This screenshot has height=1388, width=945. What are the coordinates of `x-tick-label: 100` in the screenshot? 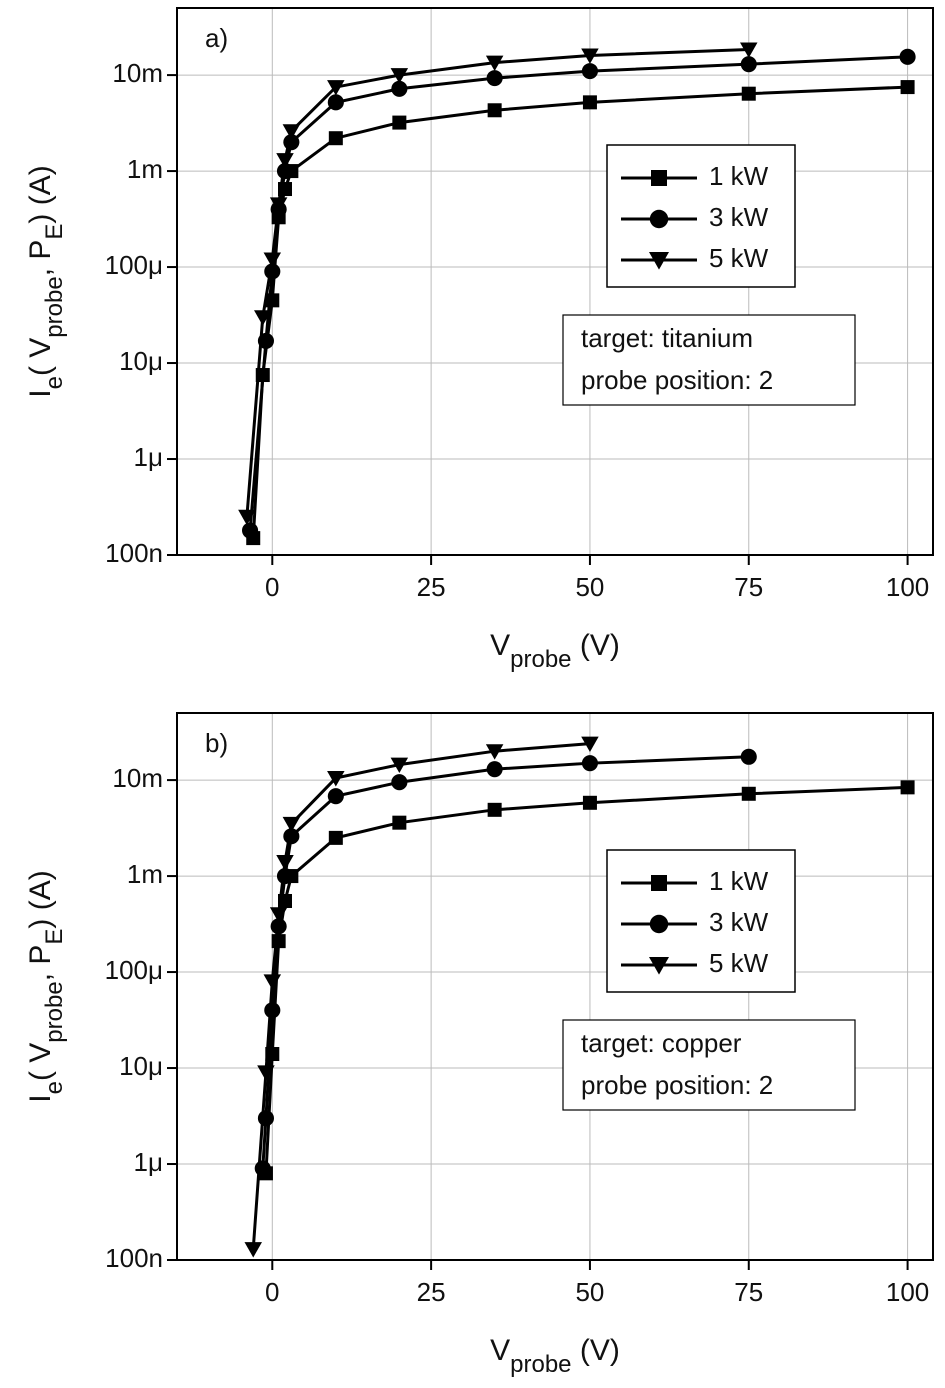 It's located at (907, 587).